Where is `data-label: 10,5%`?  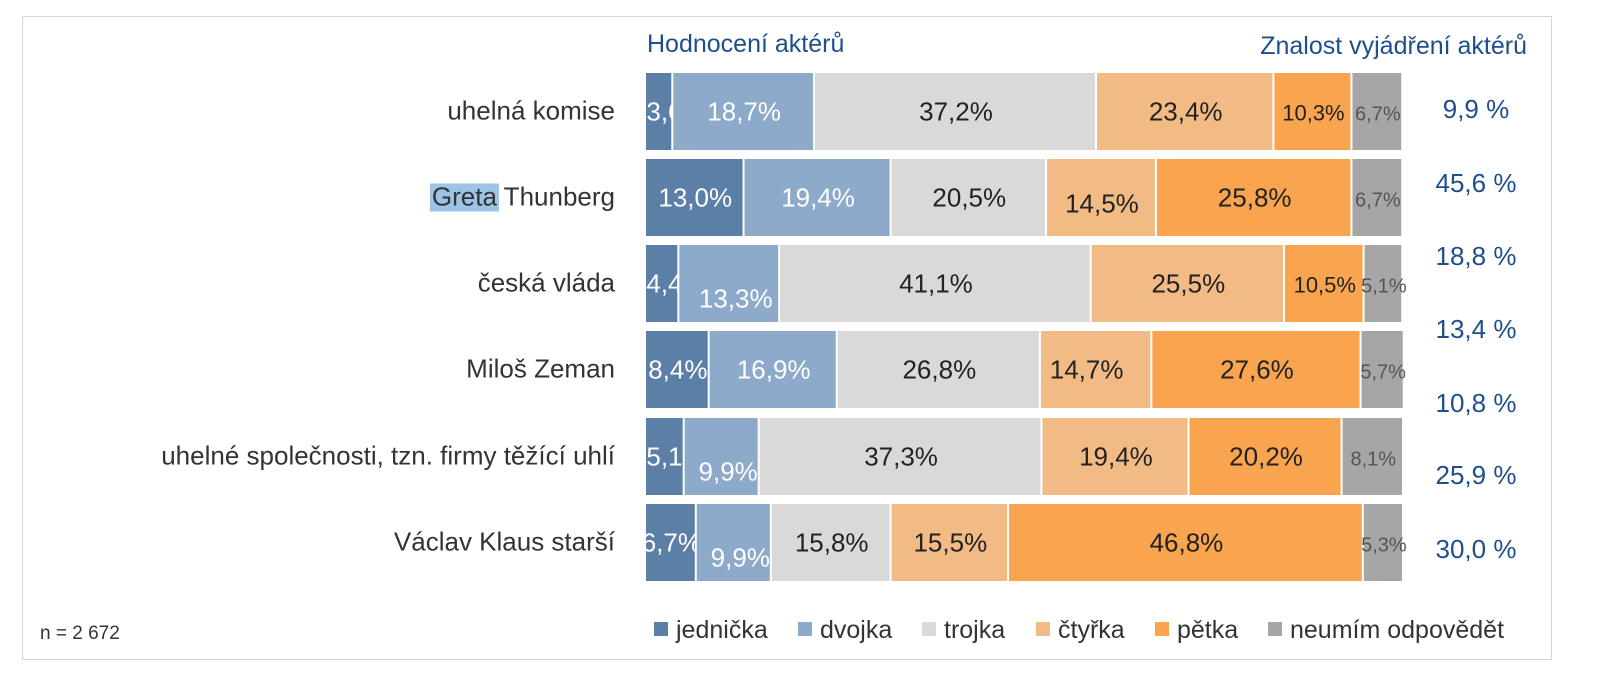 data-label: 10,5% is located at coordinates (1325, 285).